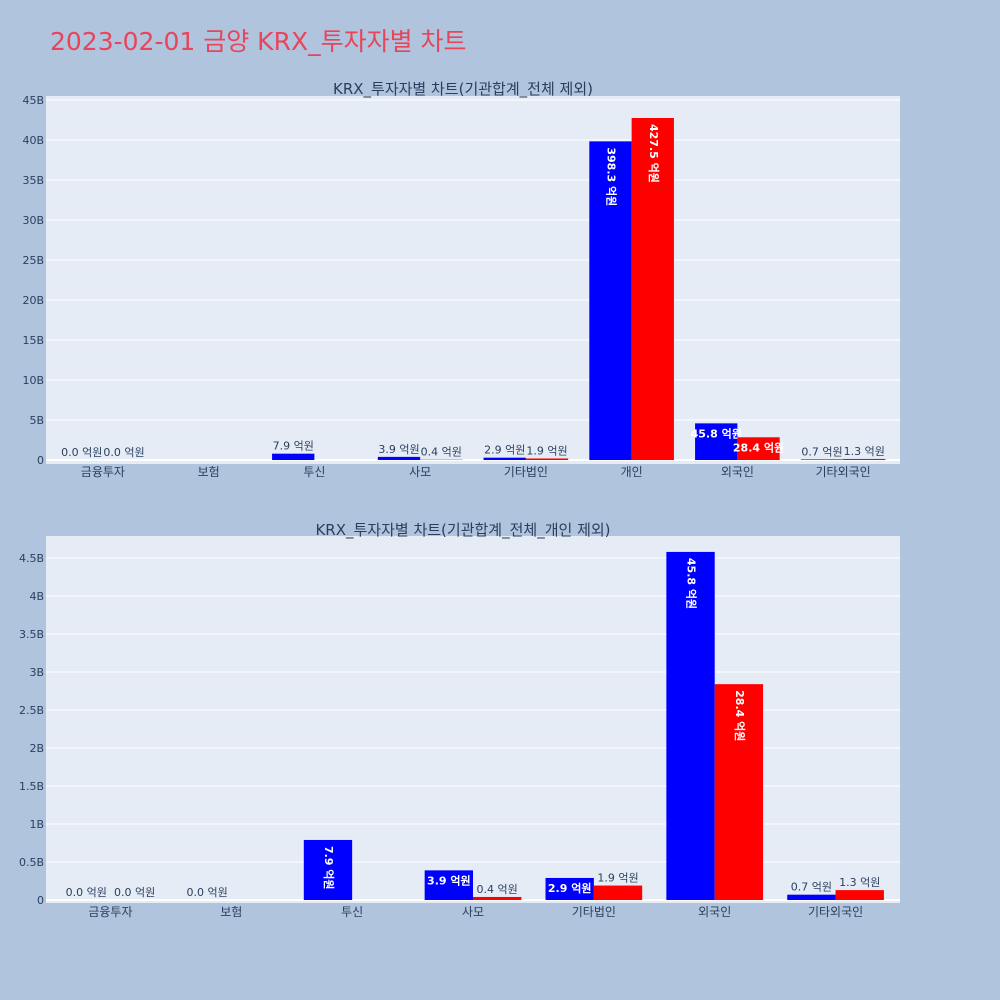 Image resolution: width=1000 pixels, height=1000 pixels. I want to click on y-tick-label: 4B, so click(36, 596).